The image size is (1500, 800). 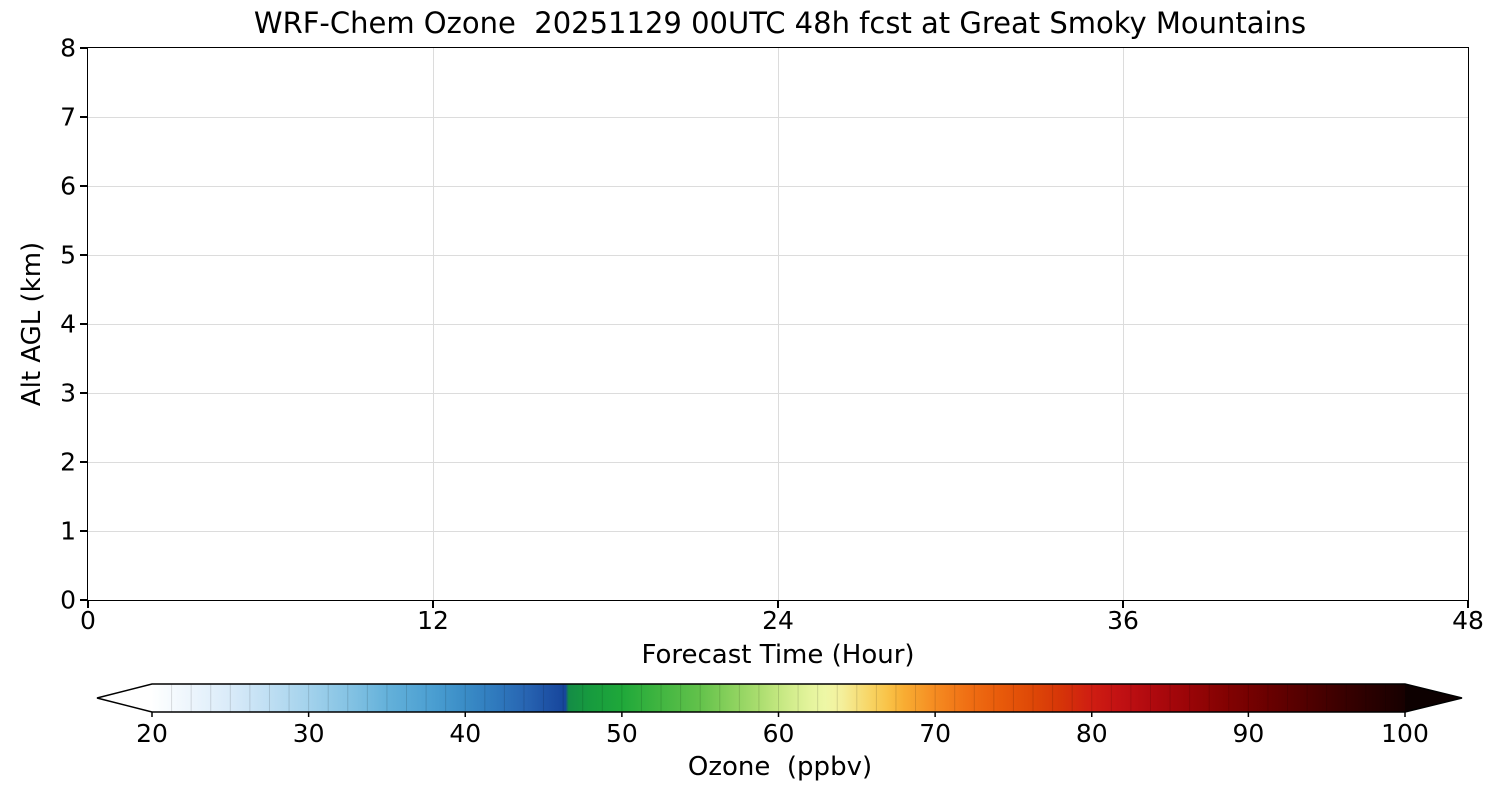 What do you see at coordinates (433, 620) in the screenshot?
I see `x-tick-label: 12` at bounding box center [433, 620].